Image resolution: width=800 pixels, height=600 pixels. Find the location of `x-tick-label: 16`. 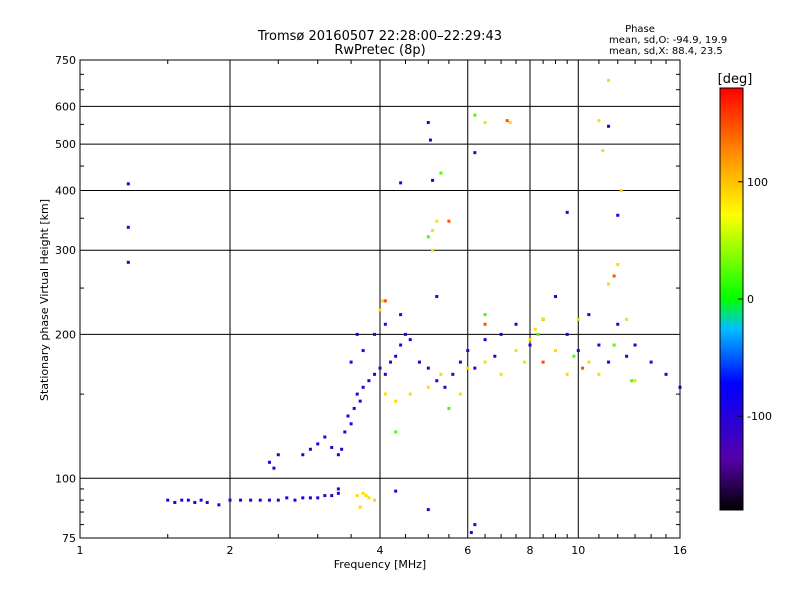

x-tick-label: 16 is located at coordinates (680, 550).